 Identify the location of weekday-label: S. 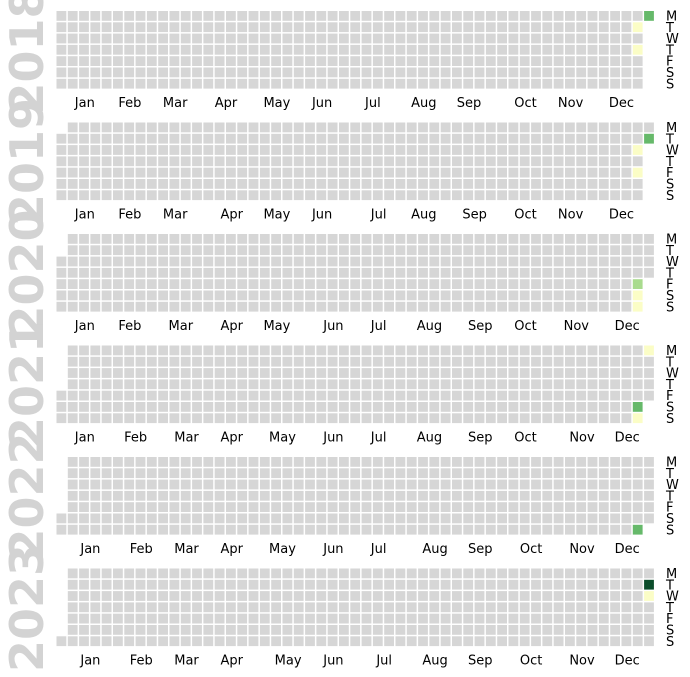
(670, 73).